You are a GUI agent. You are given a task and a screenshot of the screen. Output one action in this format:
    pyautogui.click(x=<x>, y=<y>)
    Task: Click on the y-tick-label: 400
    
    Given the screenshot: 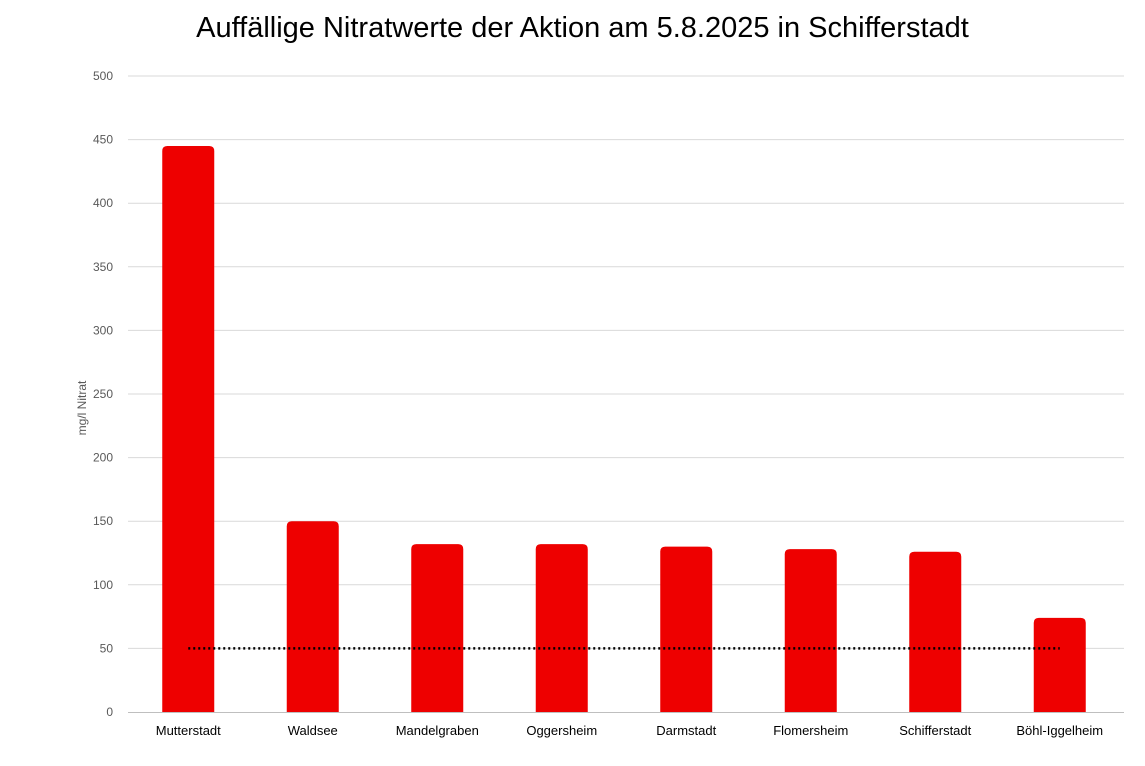 What is the action you would take?
    pyautogui.click(x=103, y=203)
    